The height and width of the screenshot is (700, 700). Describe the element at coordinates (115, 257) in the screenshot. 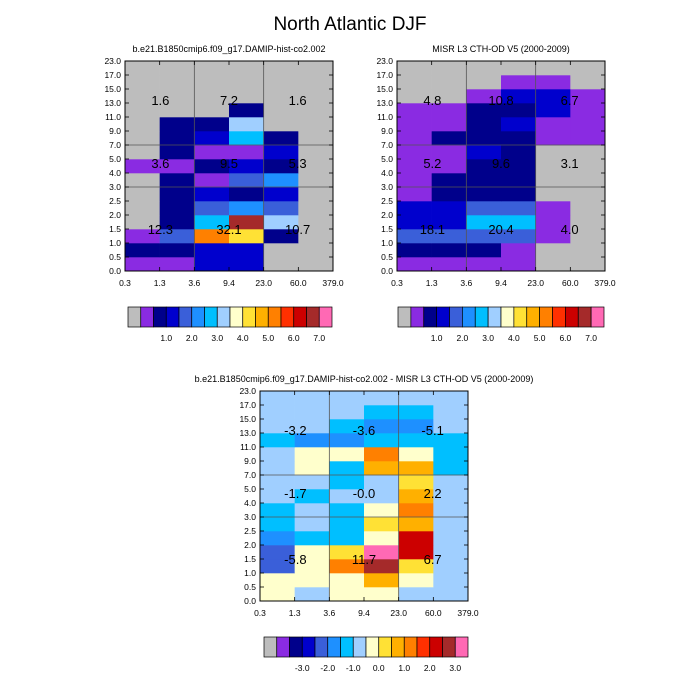

I see `y-tick-label: 0.5` at that location.